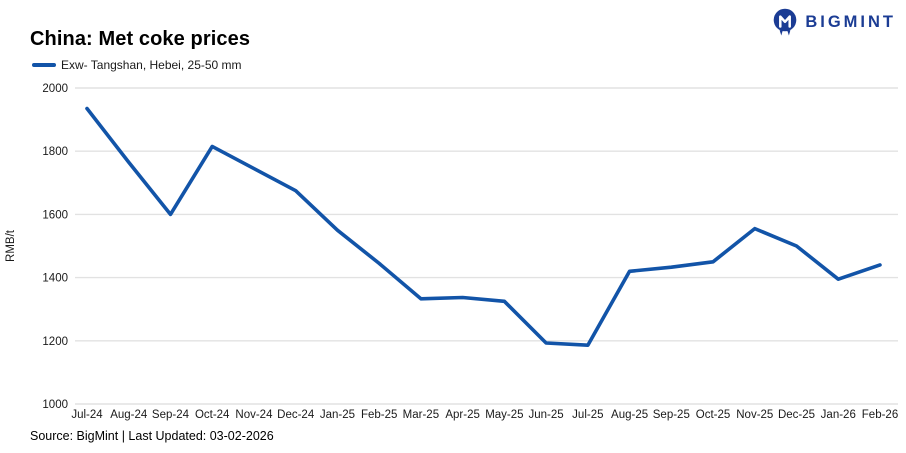 The width and height of the screenshot is (906, 453). Describe the element at coordinates (785, 22) in the screenshot. I see `bigmint-owl-icon` at that location.